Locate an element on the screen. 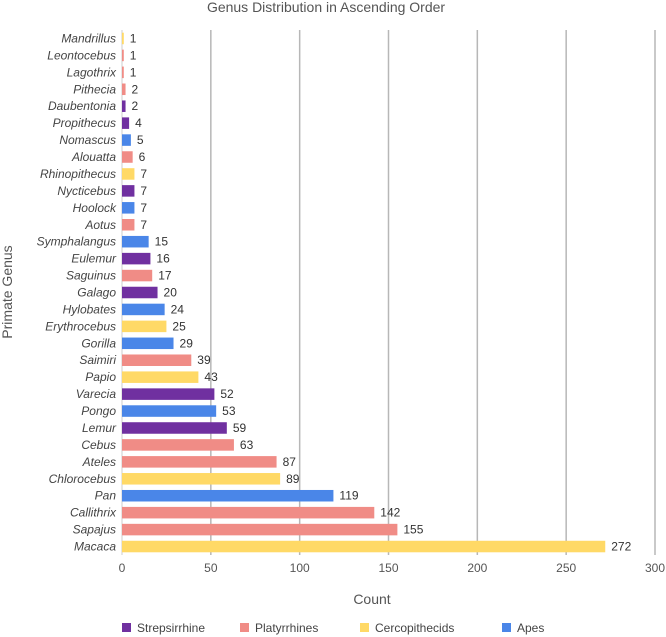 The height and width of the screenshot is (637, 666). bar-hylobates is located at coordinates (143, 309).